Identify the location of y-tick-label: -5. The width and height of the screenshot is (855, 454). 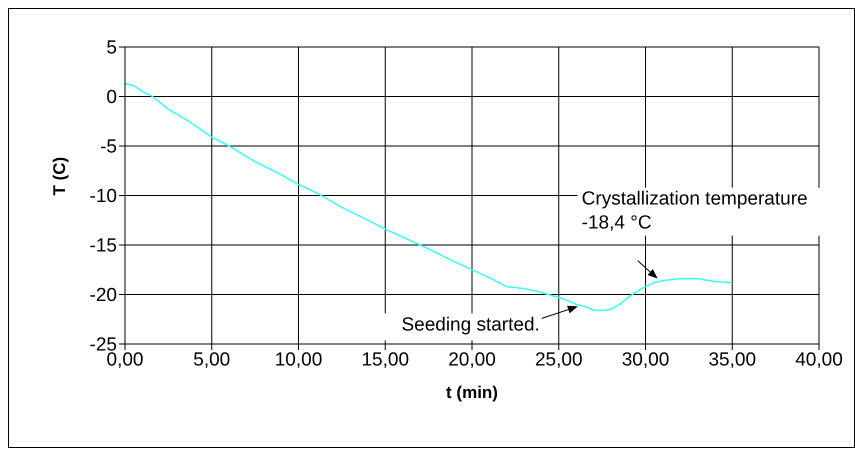
(108, 147).